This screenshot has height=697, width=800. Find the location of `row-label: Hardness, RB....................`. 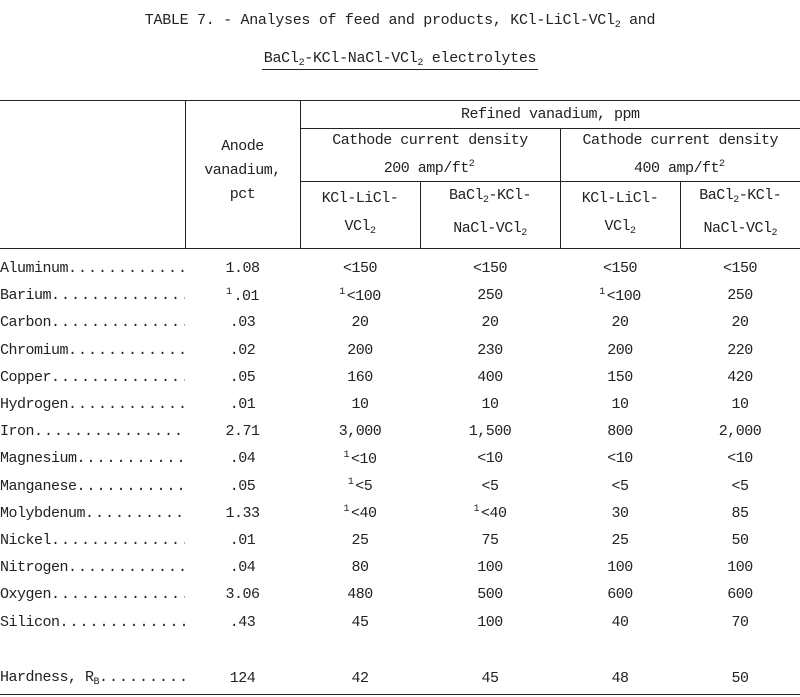

row-label: Hardness, RB.................... is located at coordinates (92, 679).